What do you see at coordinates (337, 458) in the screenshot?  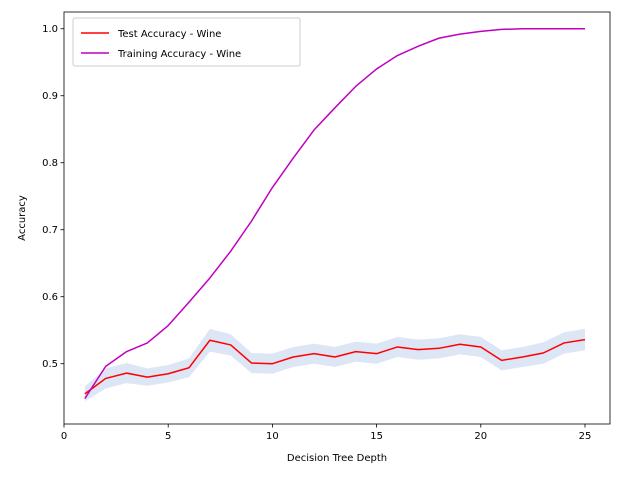 I see `x-axis-label: Decision Tree Depth` at bounding box center [337, 458].